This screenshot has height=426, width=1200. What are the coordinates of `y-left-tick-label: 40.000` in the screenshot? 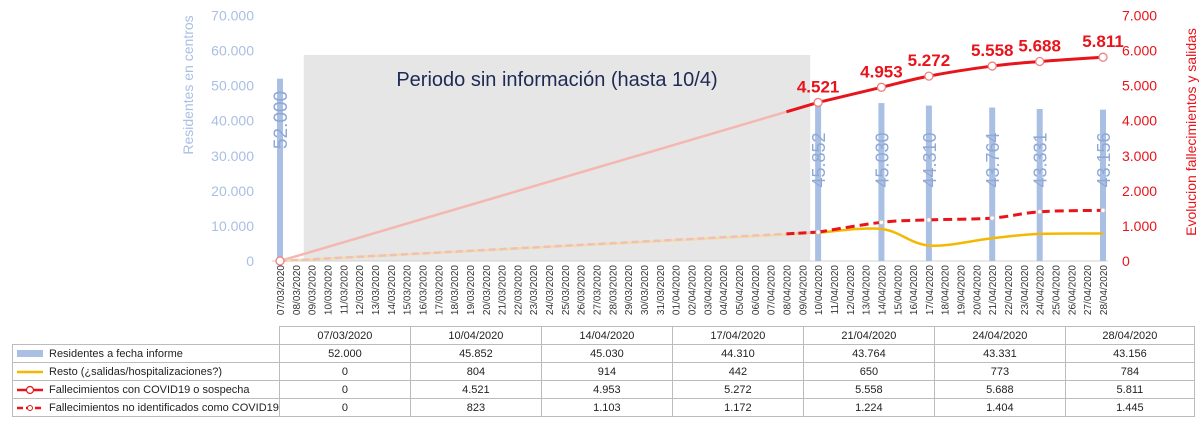 It's located at (232, 121).